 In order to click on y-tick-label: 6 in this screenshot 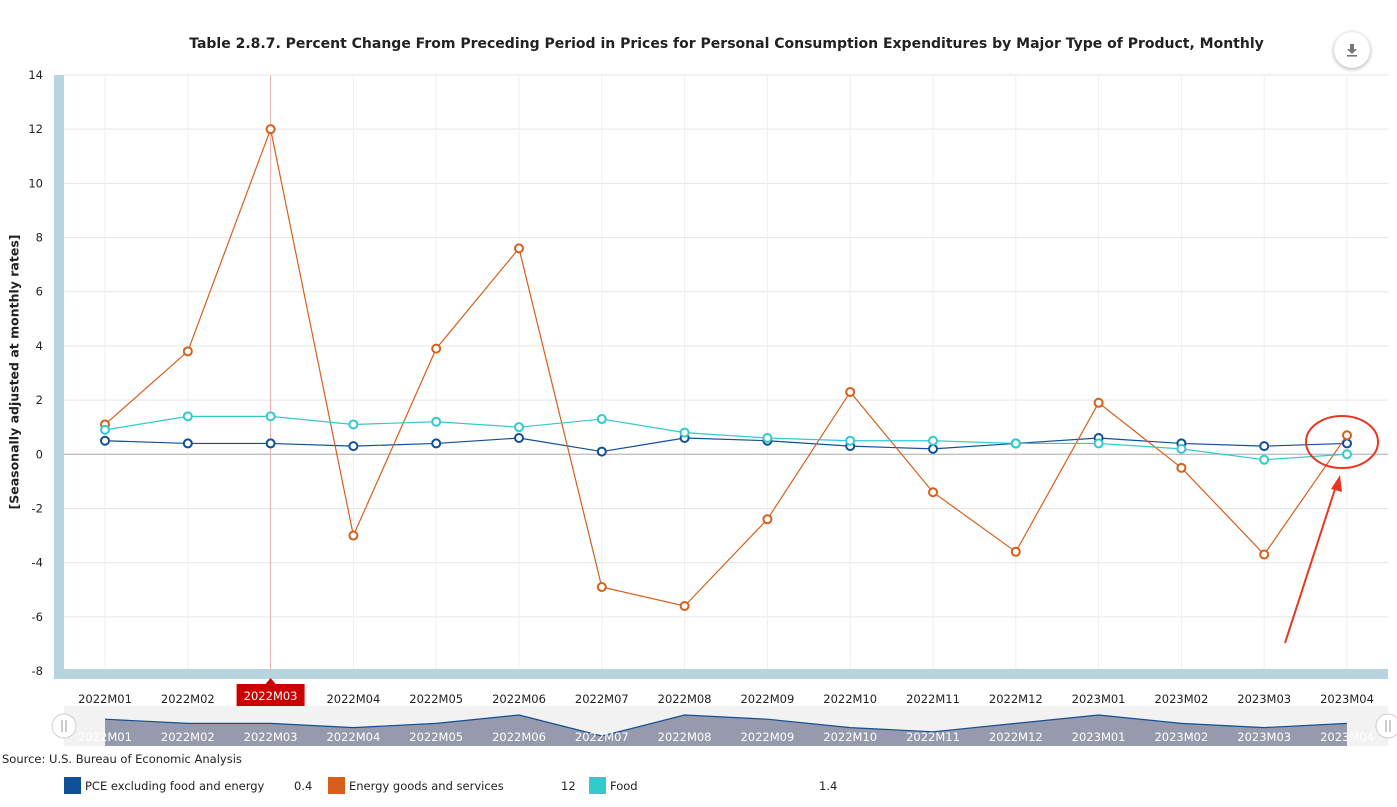, I will do `click(39, 292)`.